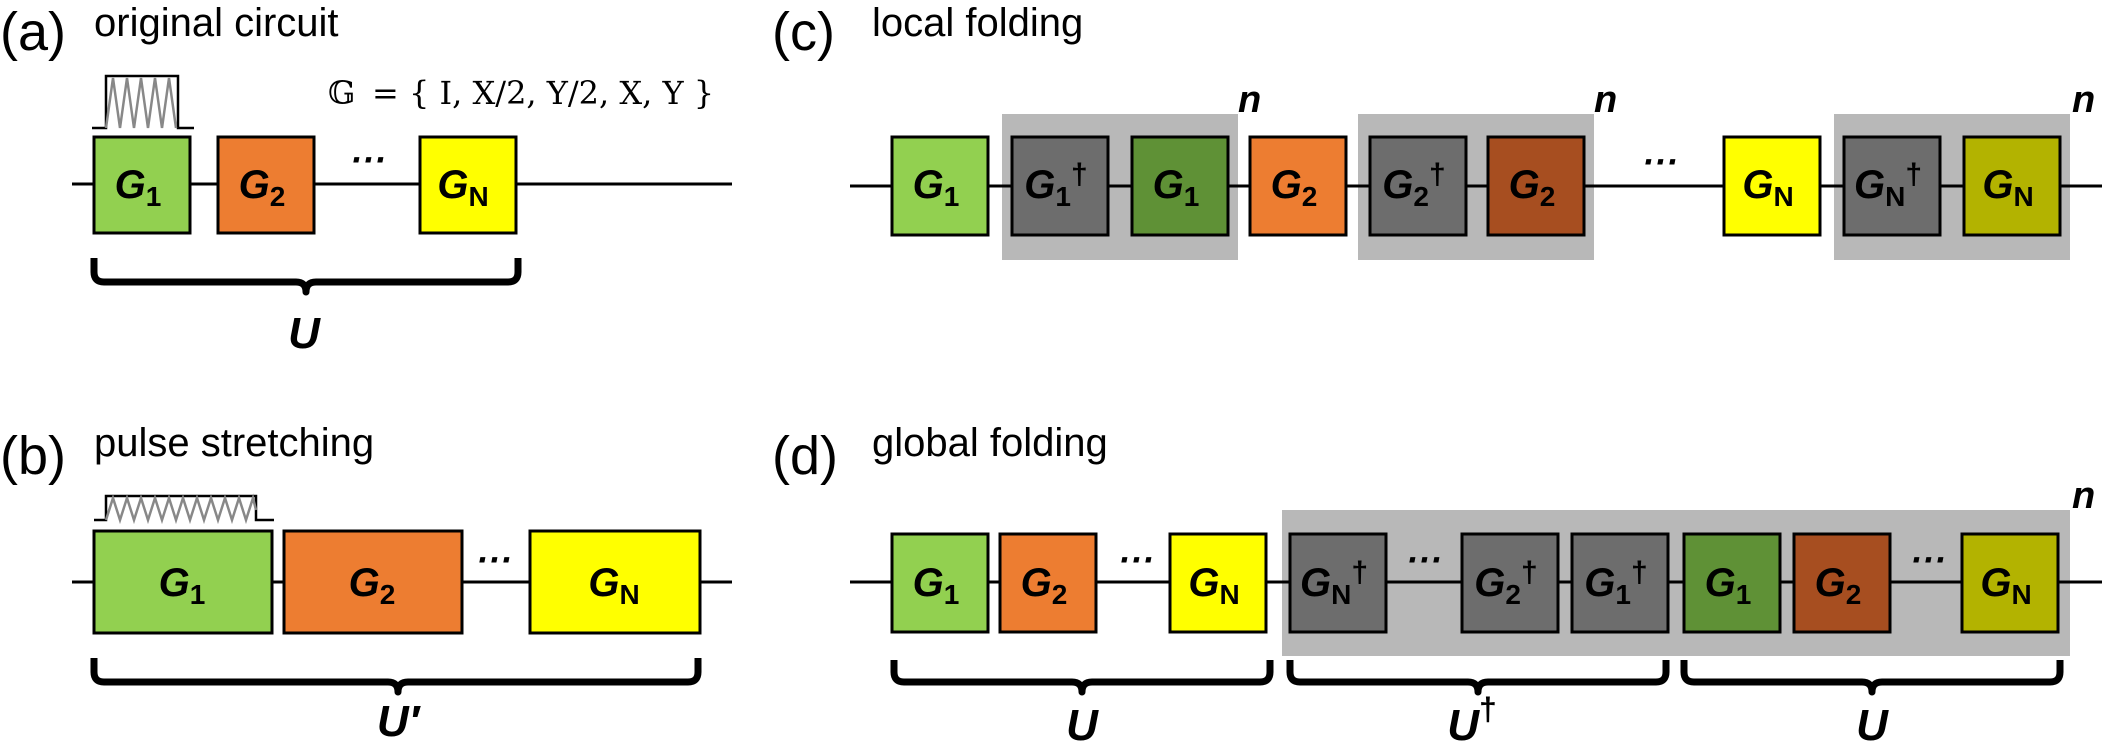  I want to click on brace-d-1-label: U, so click(1082, 723).